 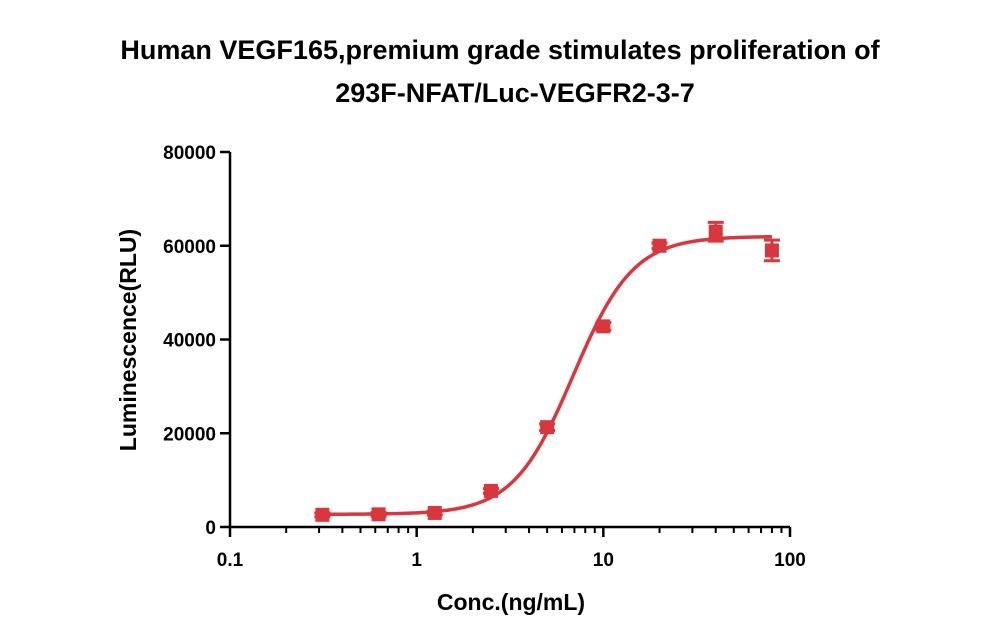 What do you see at coordinates (189, 153) in the screenshot?
I see `y-tick-label: 80000` at bounding box center [189, 153].